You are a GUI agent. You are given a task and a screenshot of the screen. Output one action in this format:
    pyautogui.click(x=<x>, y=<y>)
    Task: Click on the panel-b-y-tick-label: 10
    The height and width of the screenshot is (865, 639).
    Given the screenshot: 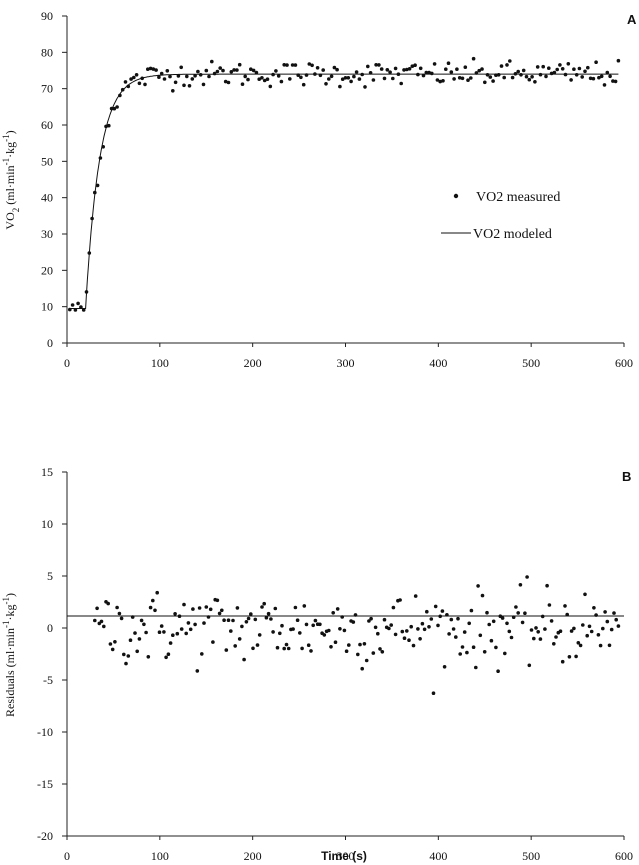 What is the action you would take?
    pyautogui.click(x=47, y=524)
    